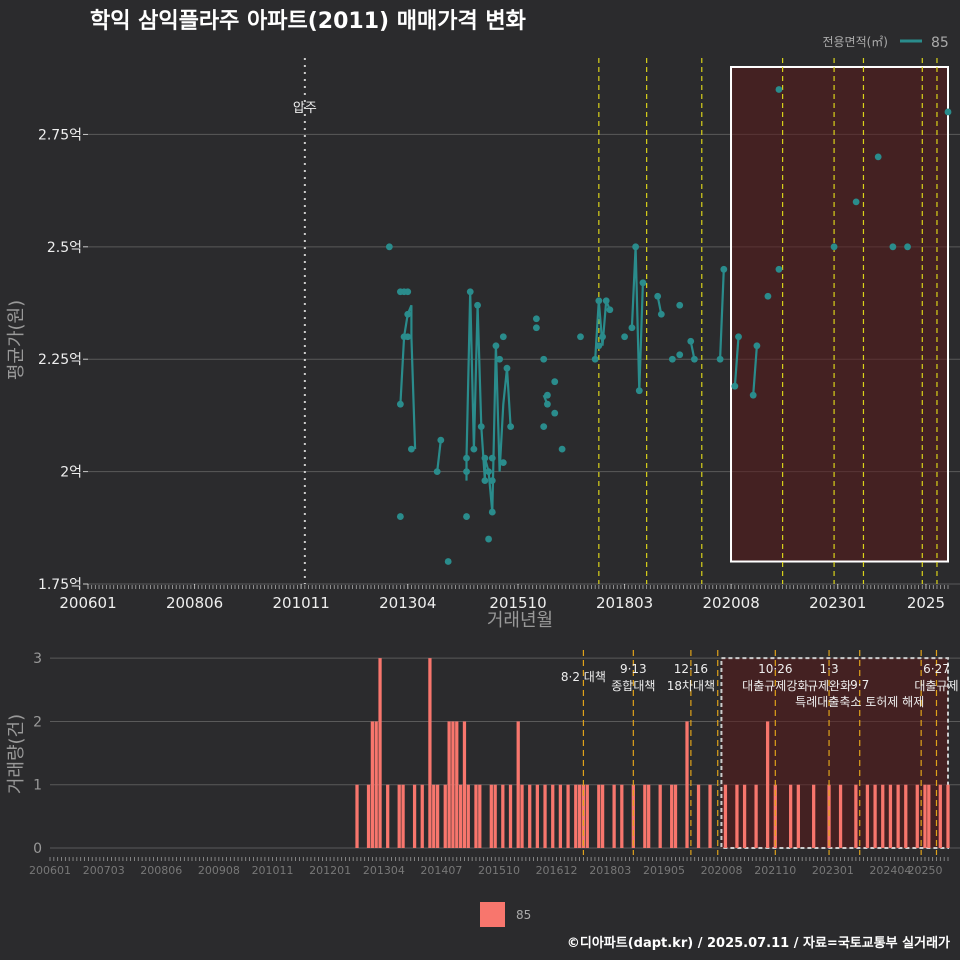 The width and height of the screenshot is (960, 960). Describe the element at coordinates (859, 702) in the screenshot. I see `policy-label: 특례대출축소 토허제 해제` at that location.